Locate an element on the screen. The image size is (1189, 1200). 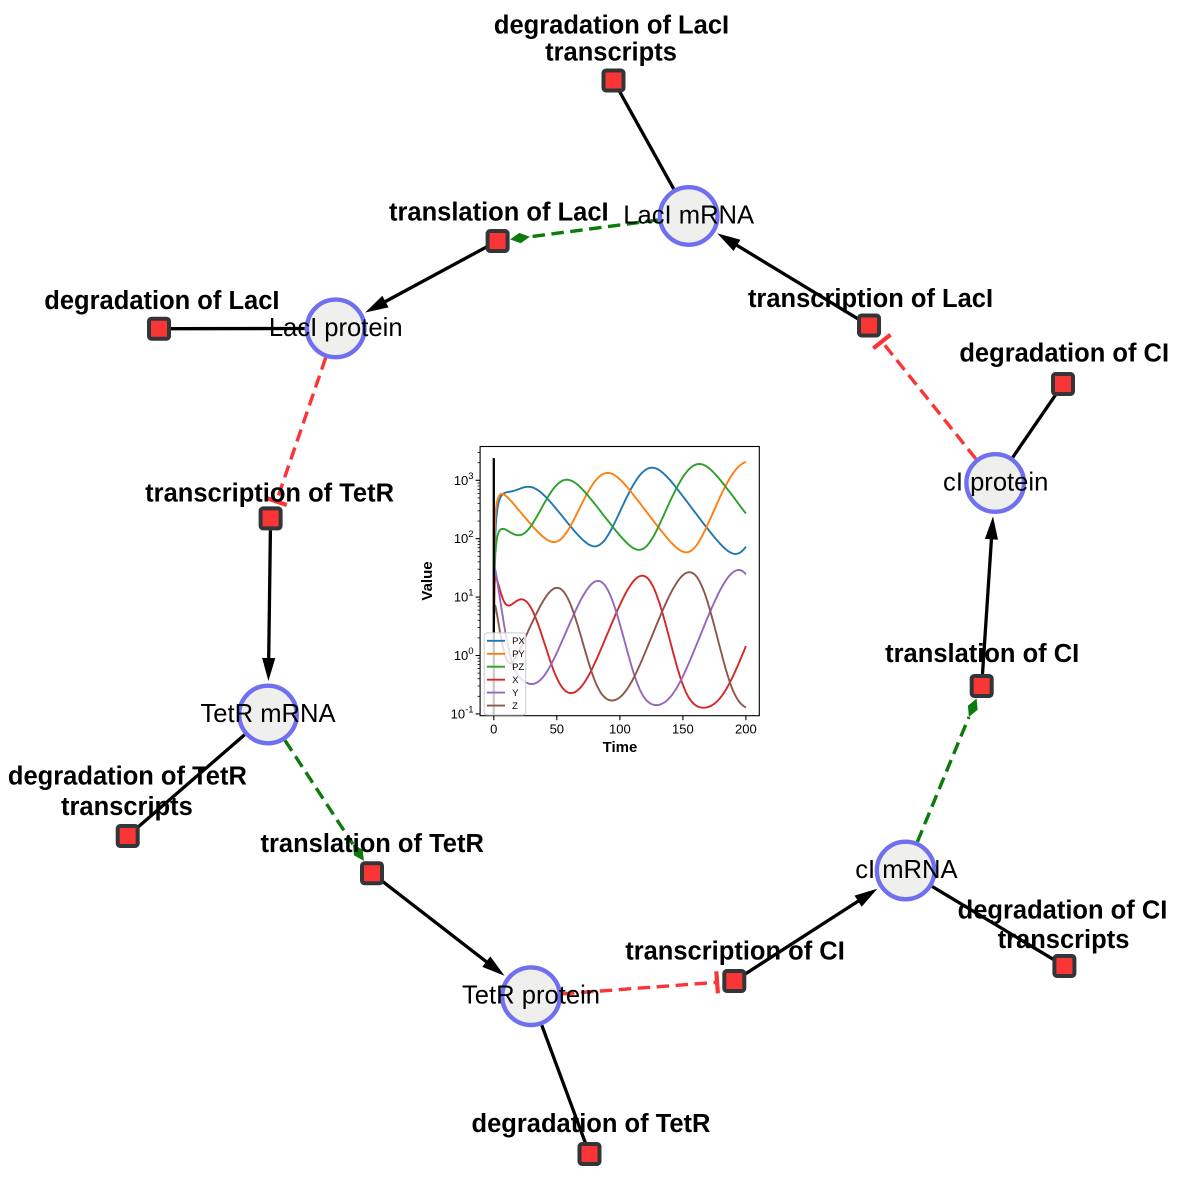
svg-text: cI protein is located at coordinates (995, 483).